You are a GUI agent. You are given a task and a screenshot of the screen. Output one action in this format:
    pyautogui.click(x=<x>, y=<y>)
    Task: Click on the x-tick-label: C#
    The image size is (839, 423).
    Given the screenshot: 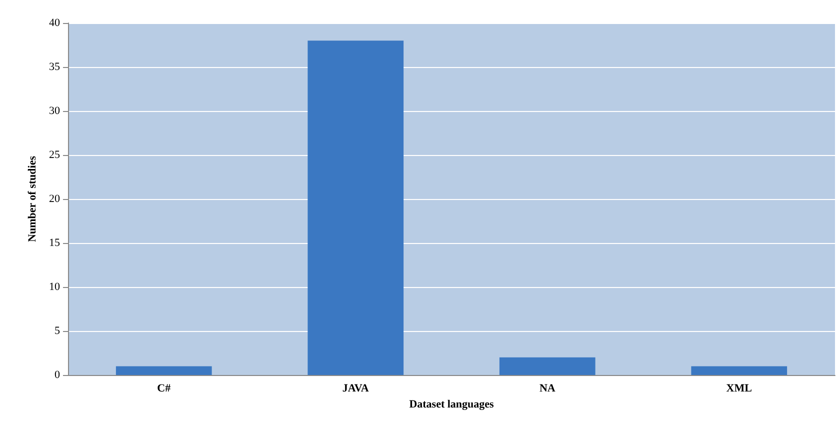 What is the action you would take?
    pyautogui.click(x=164, y=388)
    